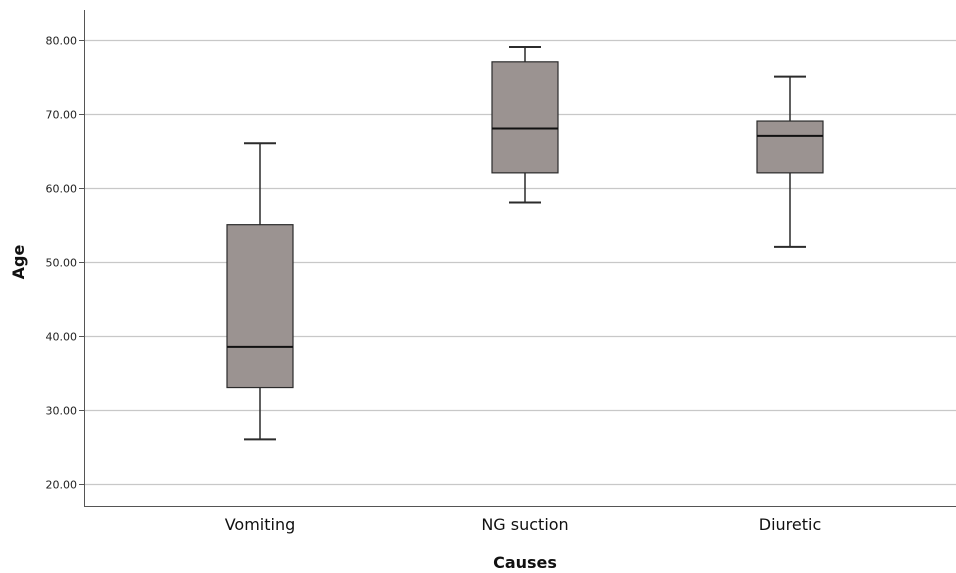  What do you see at coordinates (62, 411) in the screenshot?
I see `y-tick-label: 30.00` at bounding box center [62, 411].